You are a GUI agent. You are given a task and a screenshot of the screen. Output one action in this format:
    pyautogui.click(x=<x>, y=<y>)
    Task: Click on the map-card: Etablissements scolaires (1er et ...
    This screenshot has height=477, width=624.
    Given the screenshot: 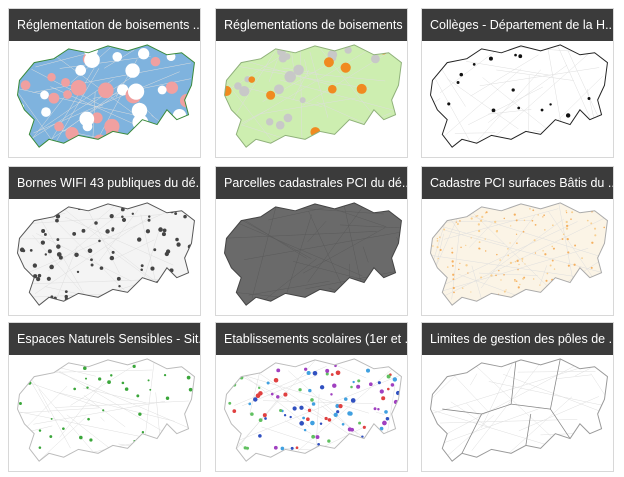 What is the action you would take?
    pyautogui.click(x=311, y=397)
    